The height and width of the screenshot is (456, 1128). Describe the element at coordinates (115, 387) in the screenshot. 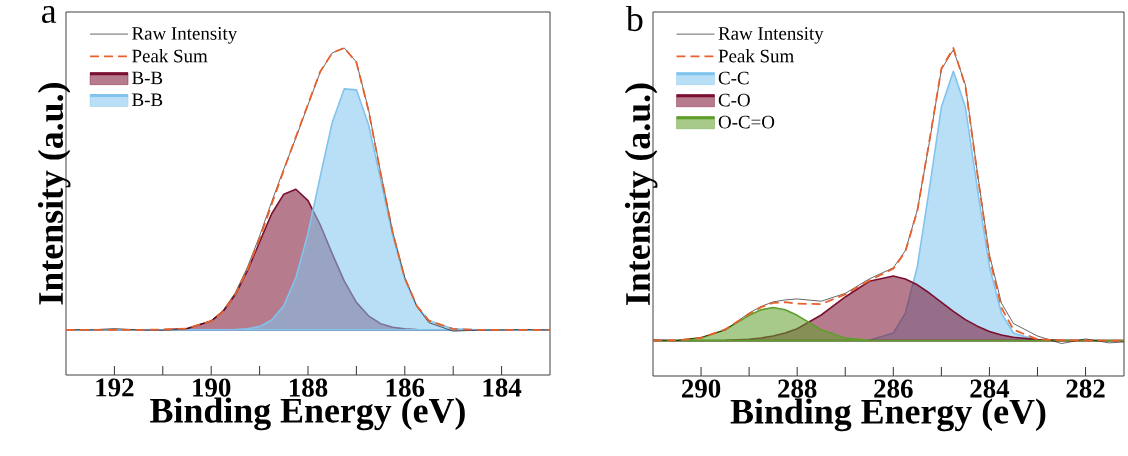

I see `x-tick-label: 192` at that location.